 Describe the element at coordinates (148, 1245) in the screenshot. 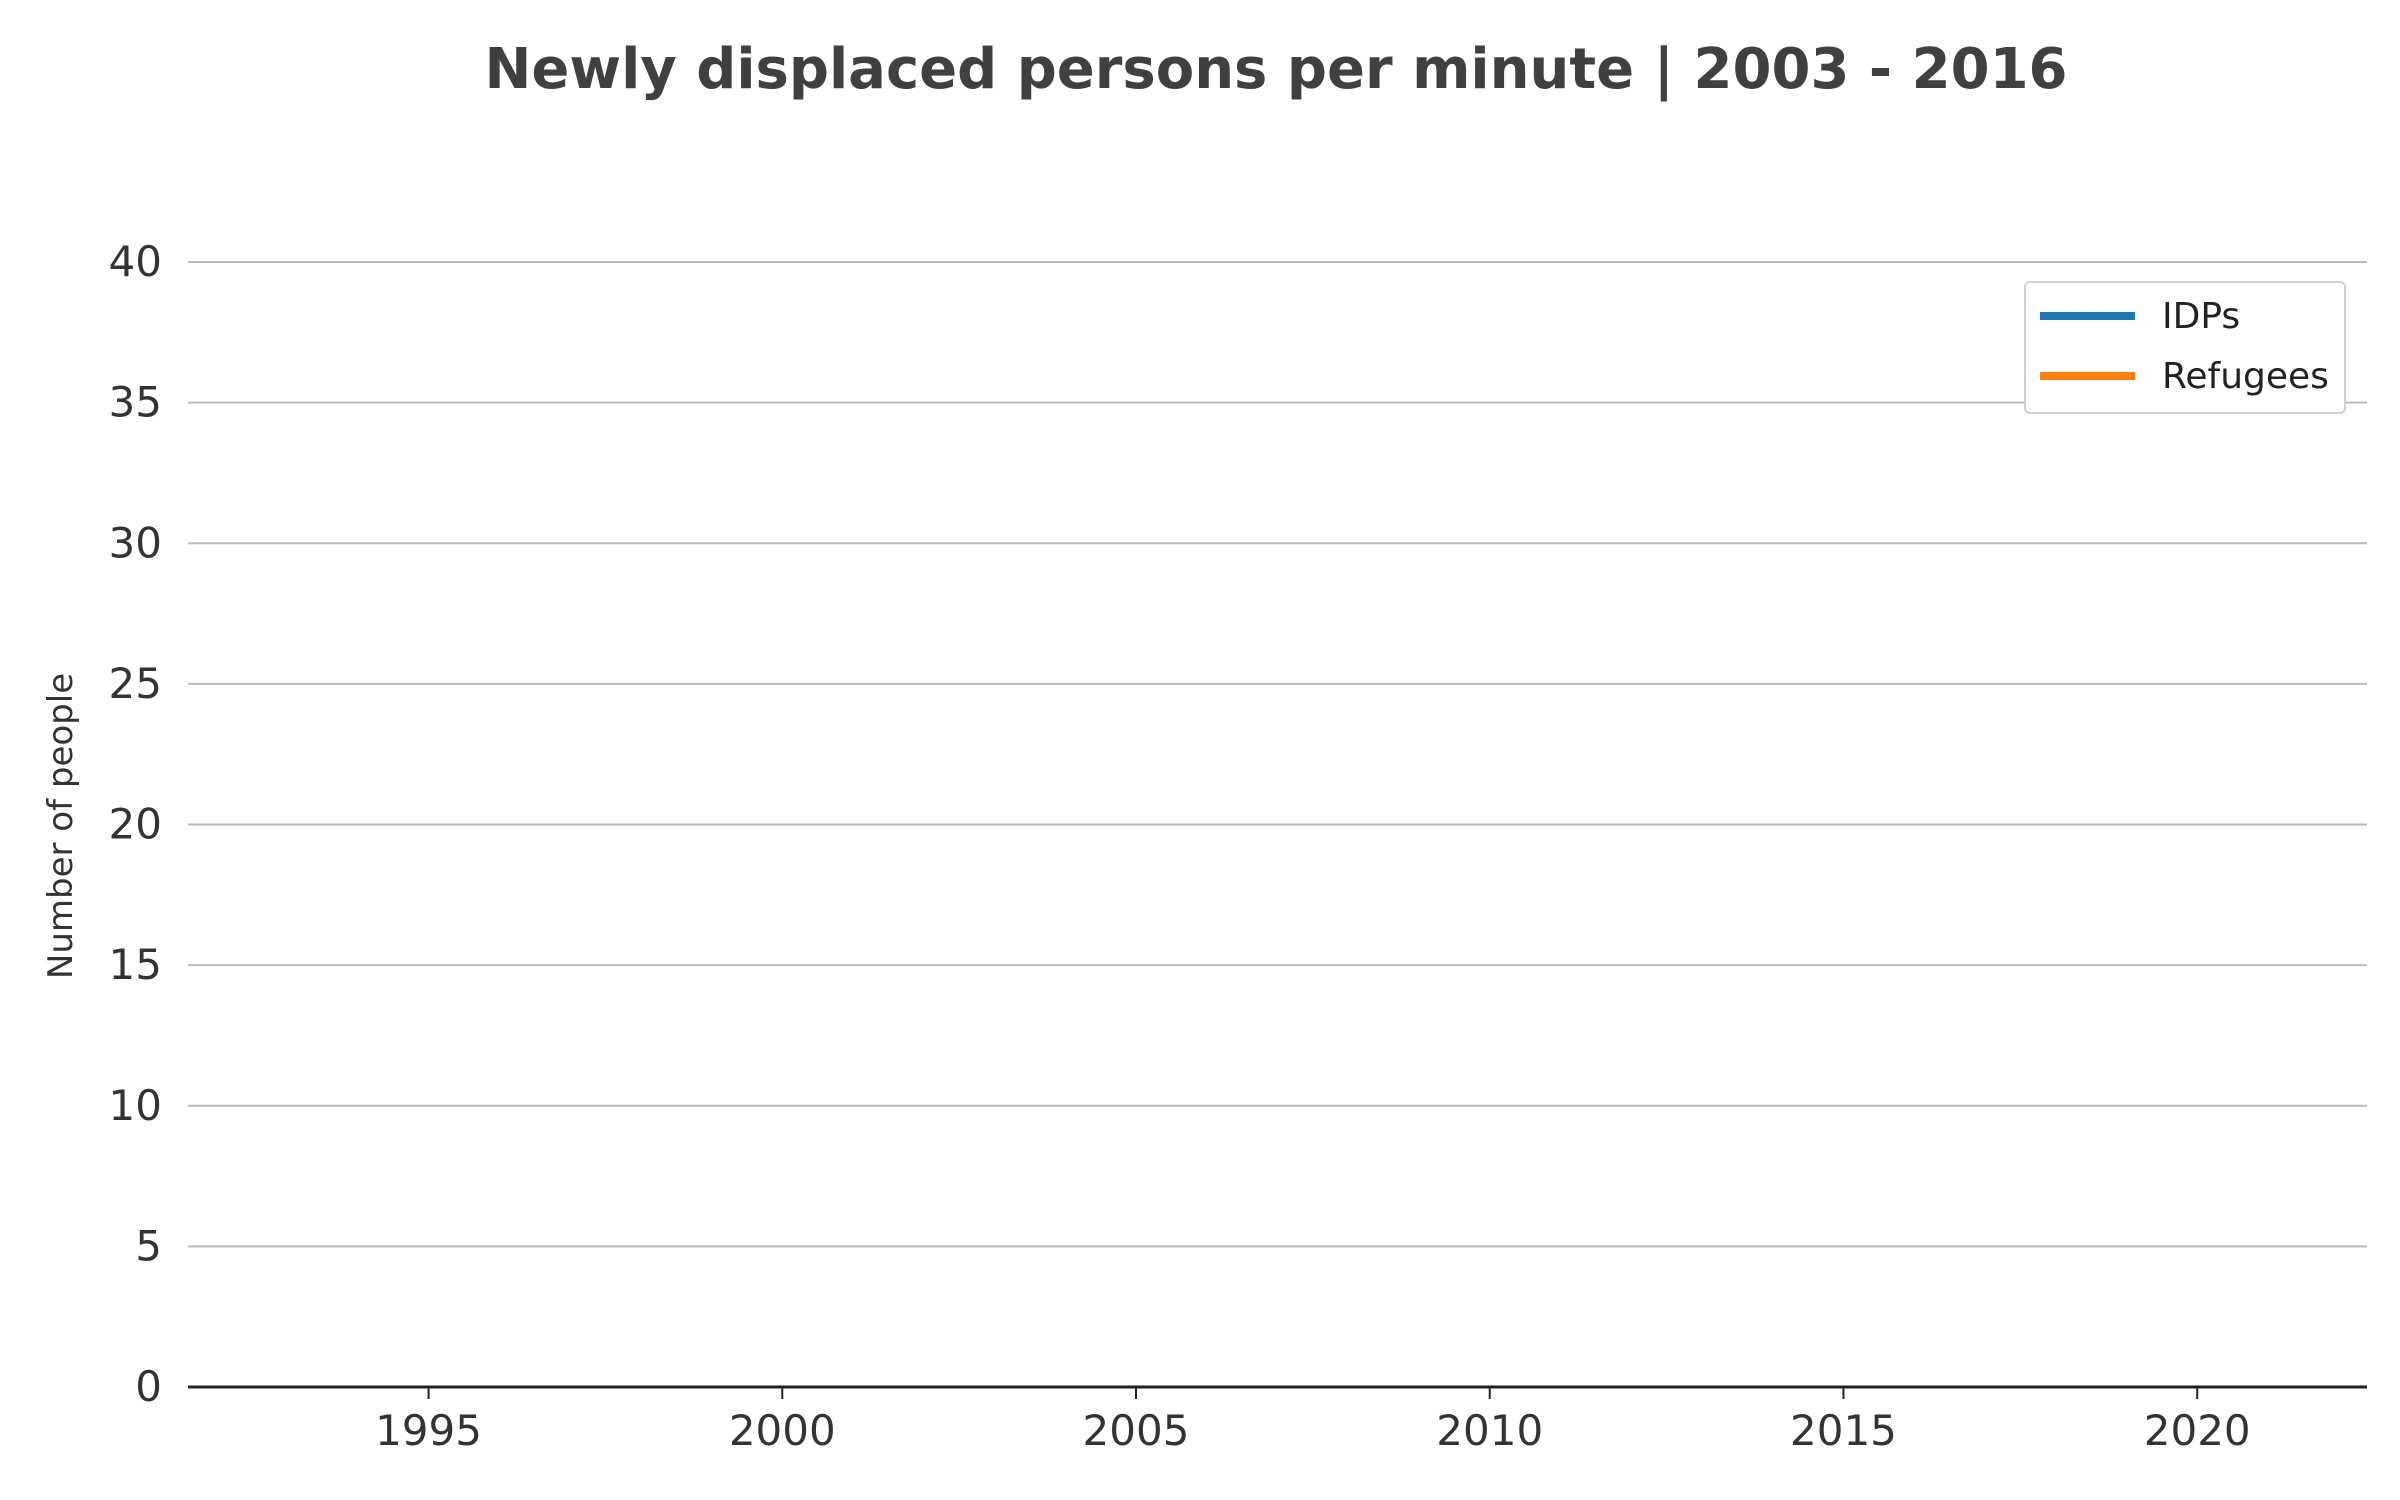

I see `y-tick-label: 5` at that location.